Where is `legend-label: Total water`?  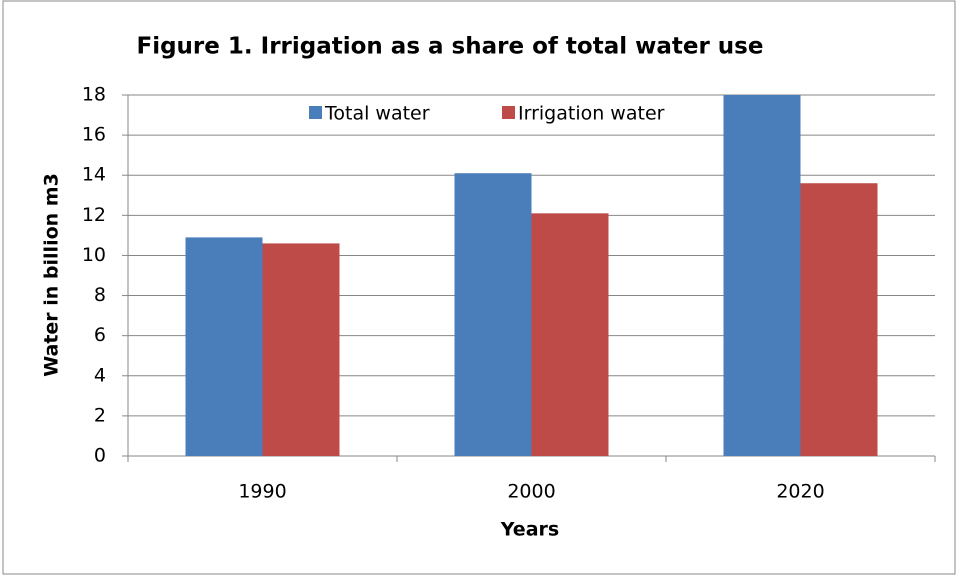
legend-label: Total water is located at coordinates (377, 114).